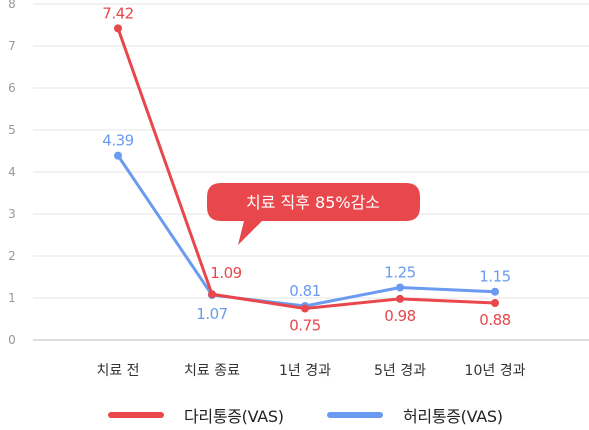 The width and height of the screenshot is (589, 430). What do you see at coordinates (355, 415) in the screenshot?
I see `legend-swatch-back-pain` at bounding box center [355, 415].